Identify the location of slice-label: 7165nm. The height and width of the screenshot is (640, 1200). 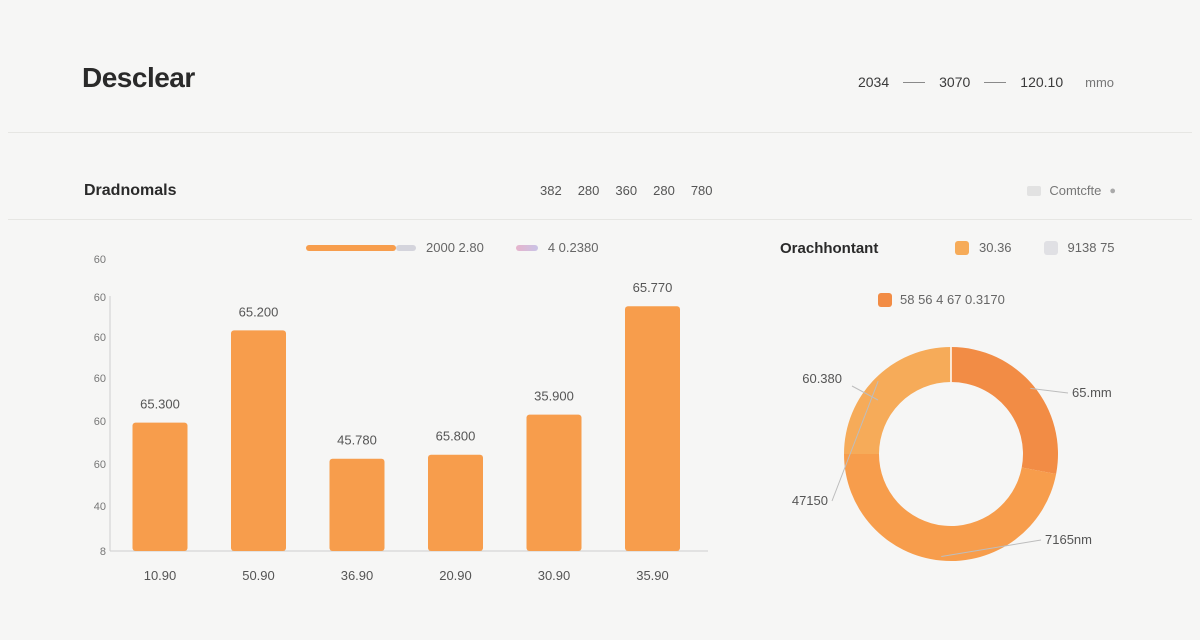
(1068, 539).